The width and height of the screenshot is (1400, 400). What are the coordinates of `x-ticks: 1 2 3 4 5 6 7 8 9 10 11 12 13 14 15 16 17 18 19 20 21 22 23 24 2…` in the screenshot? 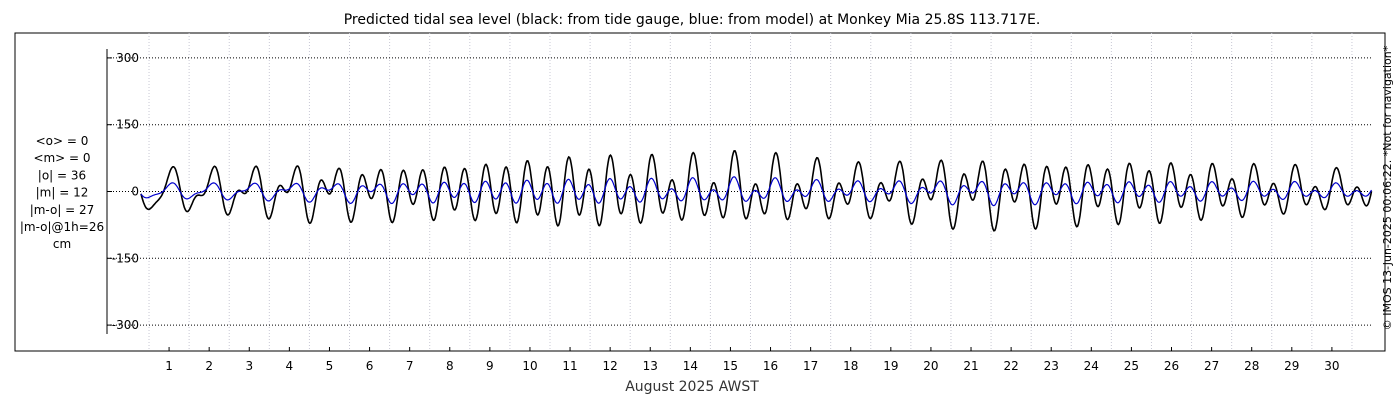 It's located at (752, 360).